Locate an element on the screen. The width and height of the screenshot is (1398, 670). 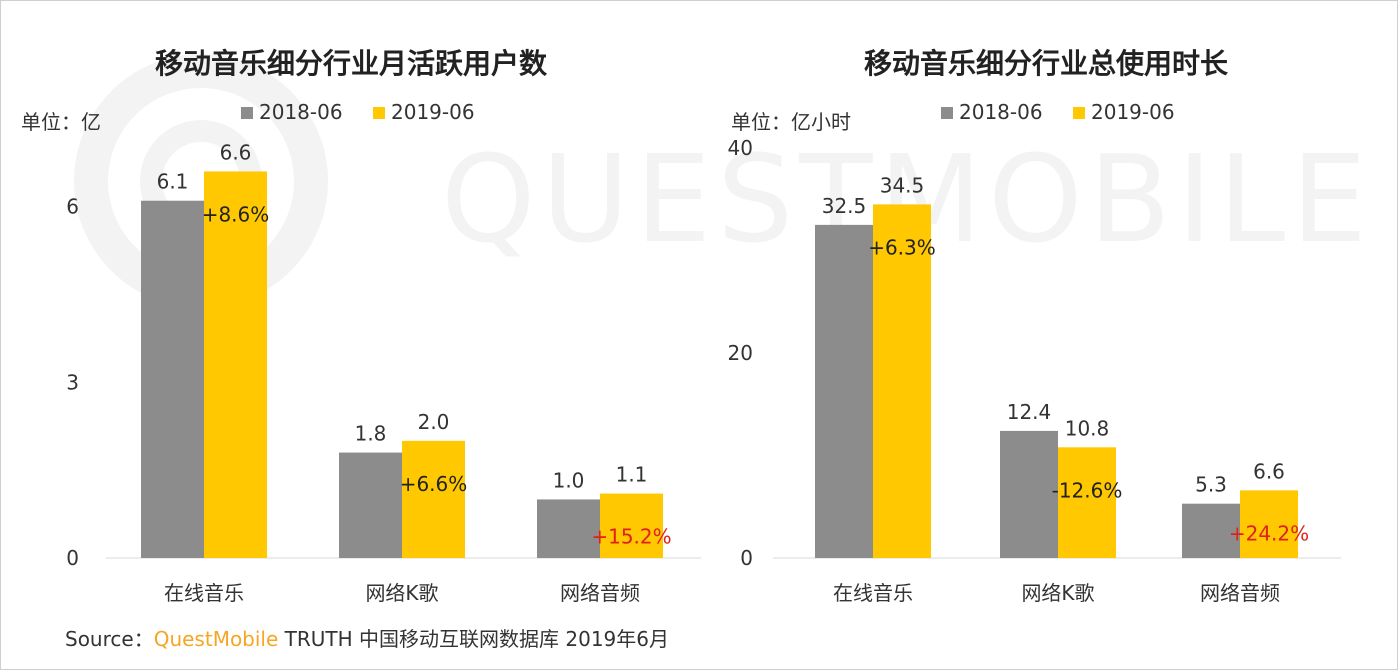
value-label-2018: 1.0 is located at coordinates (569, 480).